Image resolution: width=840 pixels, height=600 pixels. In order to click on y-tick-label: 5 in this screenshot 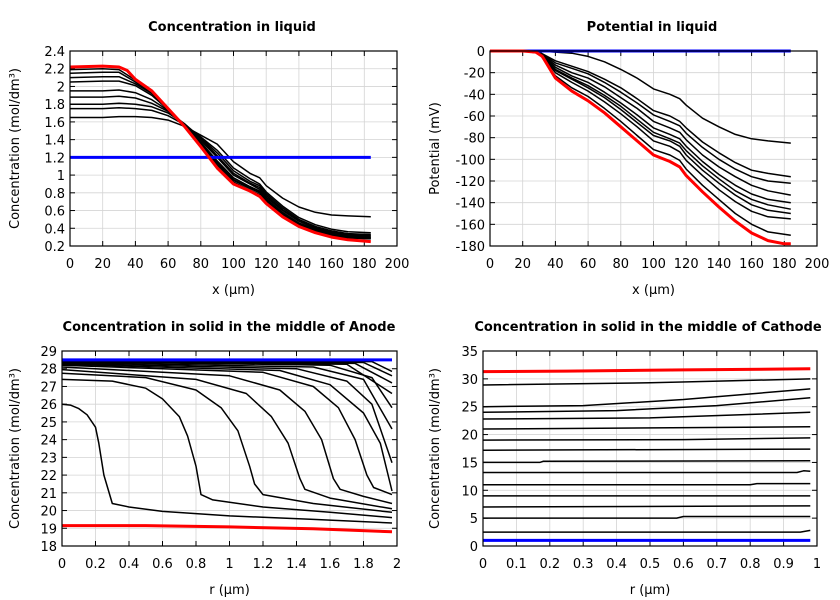, I will do `click(474, 519)`.